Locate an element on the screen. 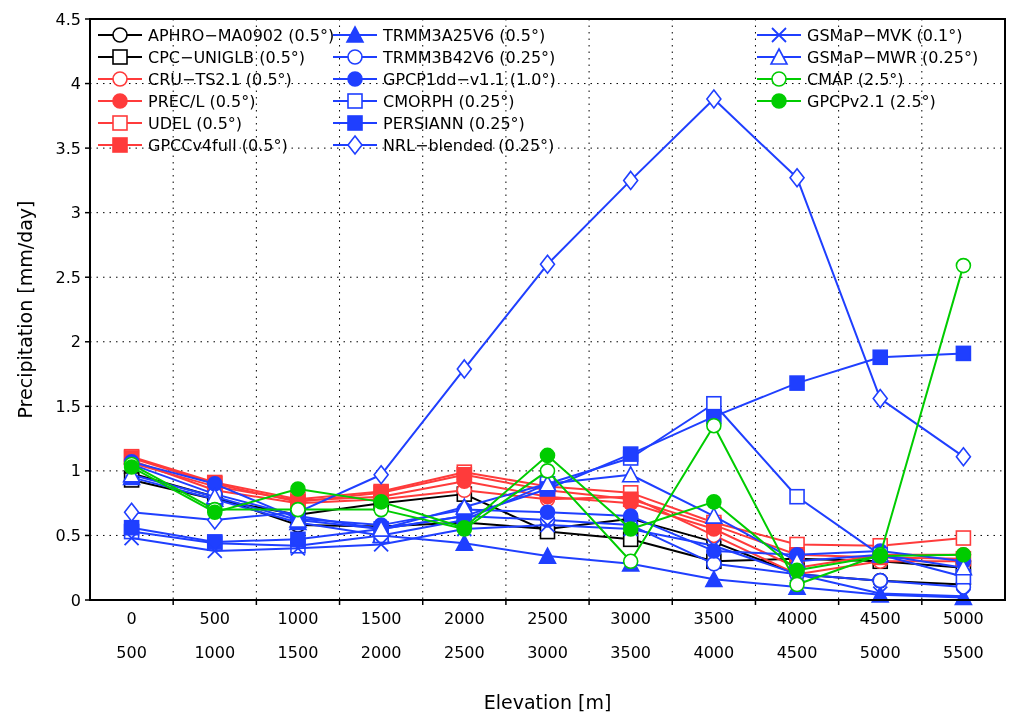 This screenshot has width=1011, height=721. legend-label: PERSIANN (0.25°) is located at coordinates (454, 123).